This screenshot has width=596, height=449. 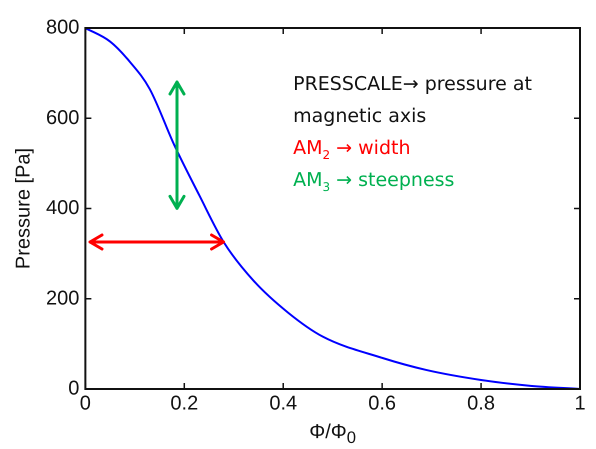 What do you see at coordinates (63, 27) in the screenshot?
I see `y-tick-label: 800` at bounding box center [63, 27].